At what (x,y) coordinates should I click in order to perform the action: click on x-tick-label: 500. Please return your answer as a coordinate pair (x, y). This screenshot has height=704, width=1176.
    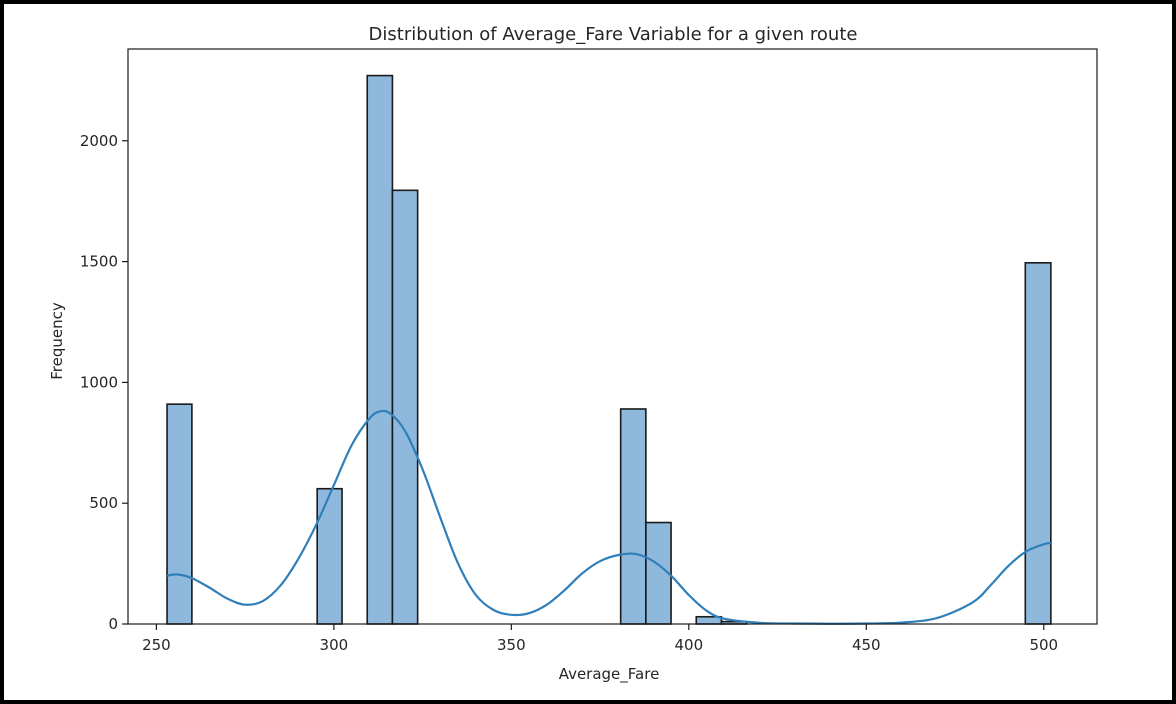
    Looking at the image, I should click on (1043, 645).